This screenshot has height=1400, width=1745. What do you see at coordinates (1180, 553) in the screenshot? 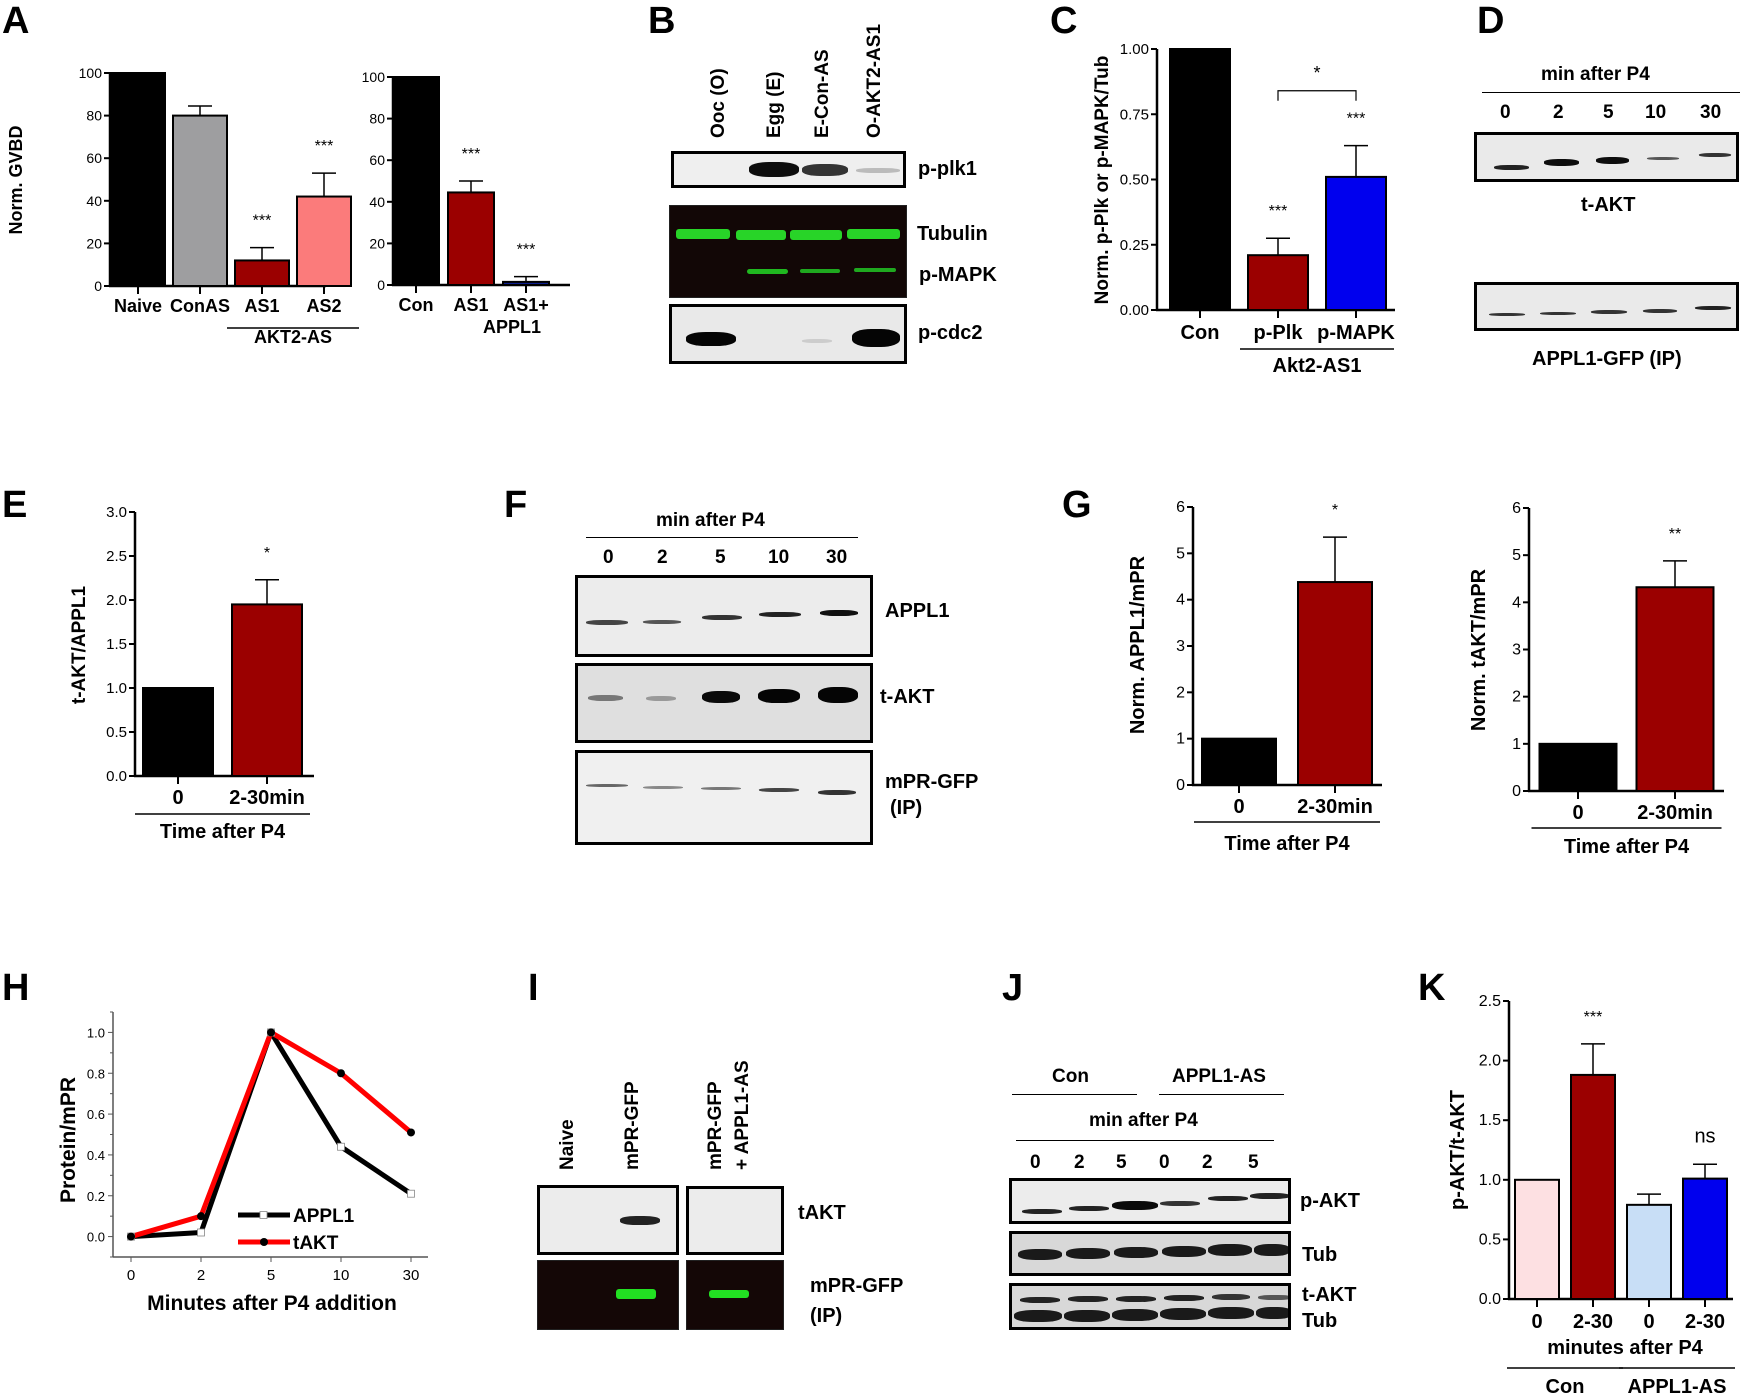
I see `y-tick-label: 5` at bounding box center [1180, 553].